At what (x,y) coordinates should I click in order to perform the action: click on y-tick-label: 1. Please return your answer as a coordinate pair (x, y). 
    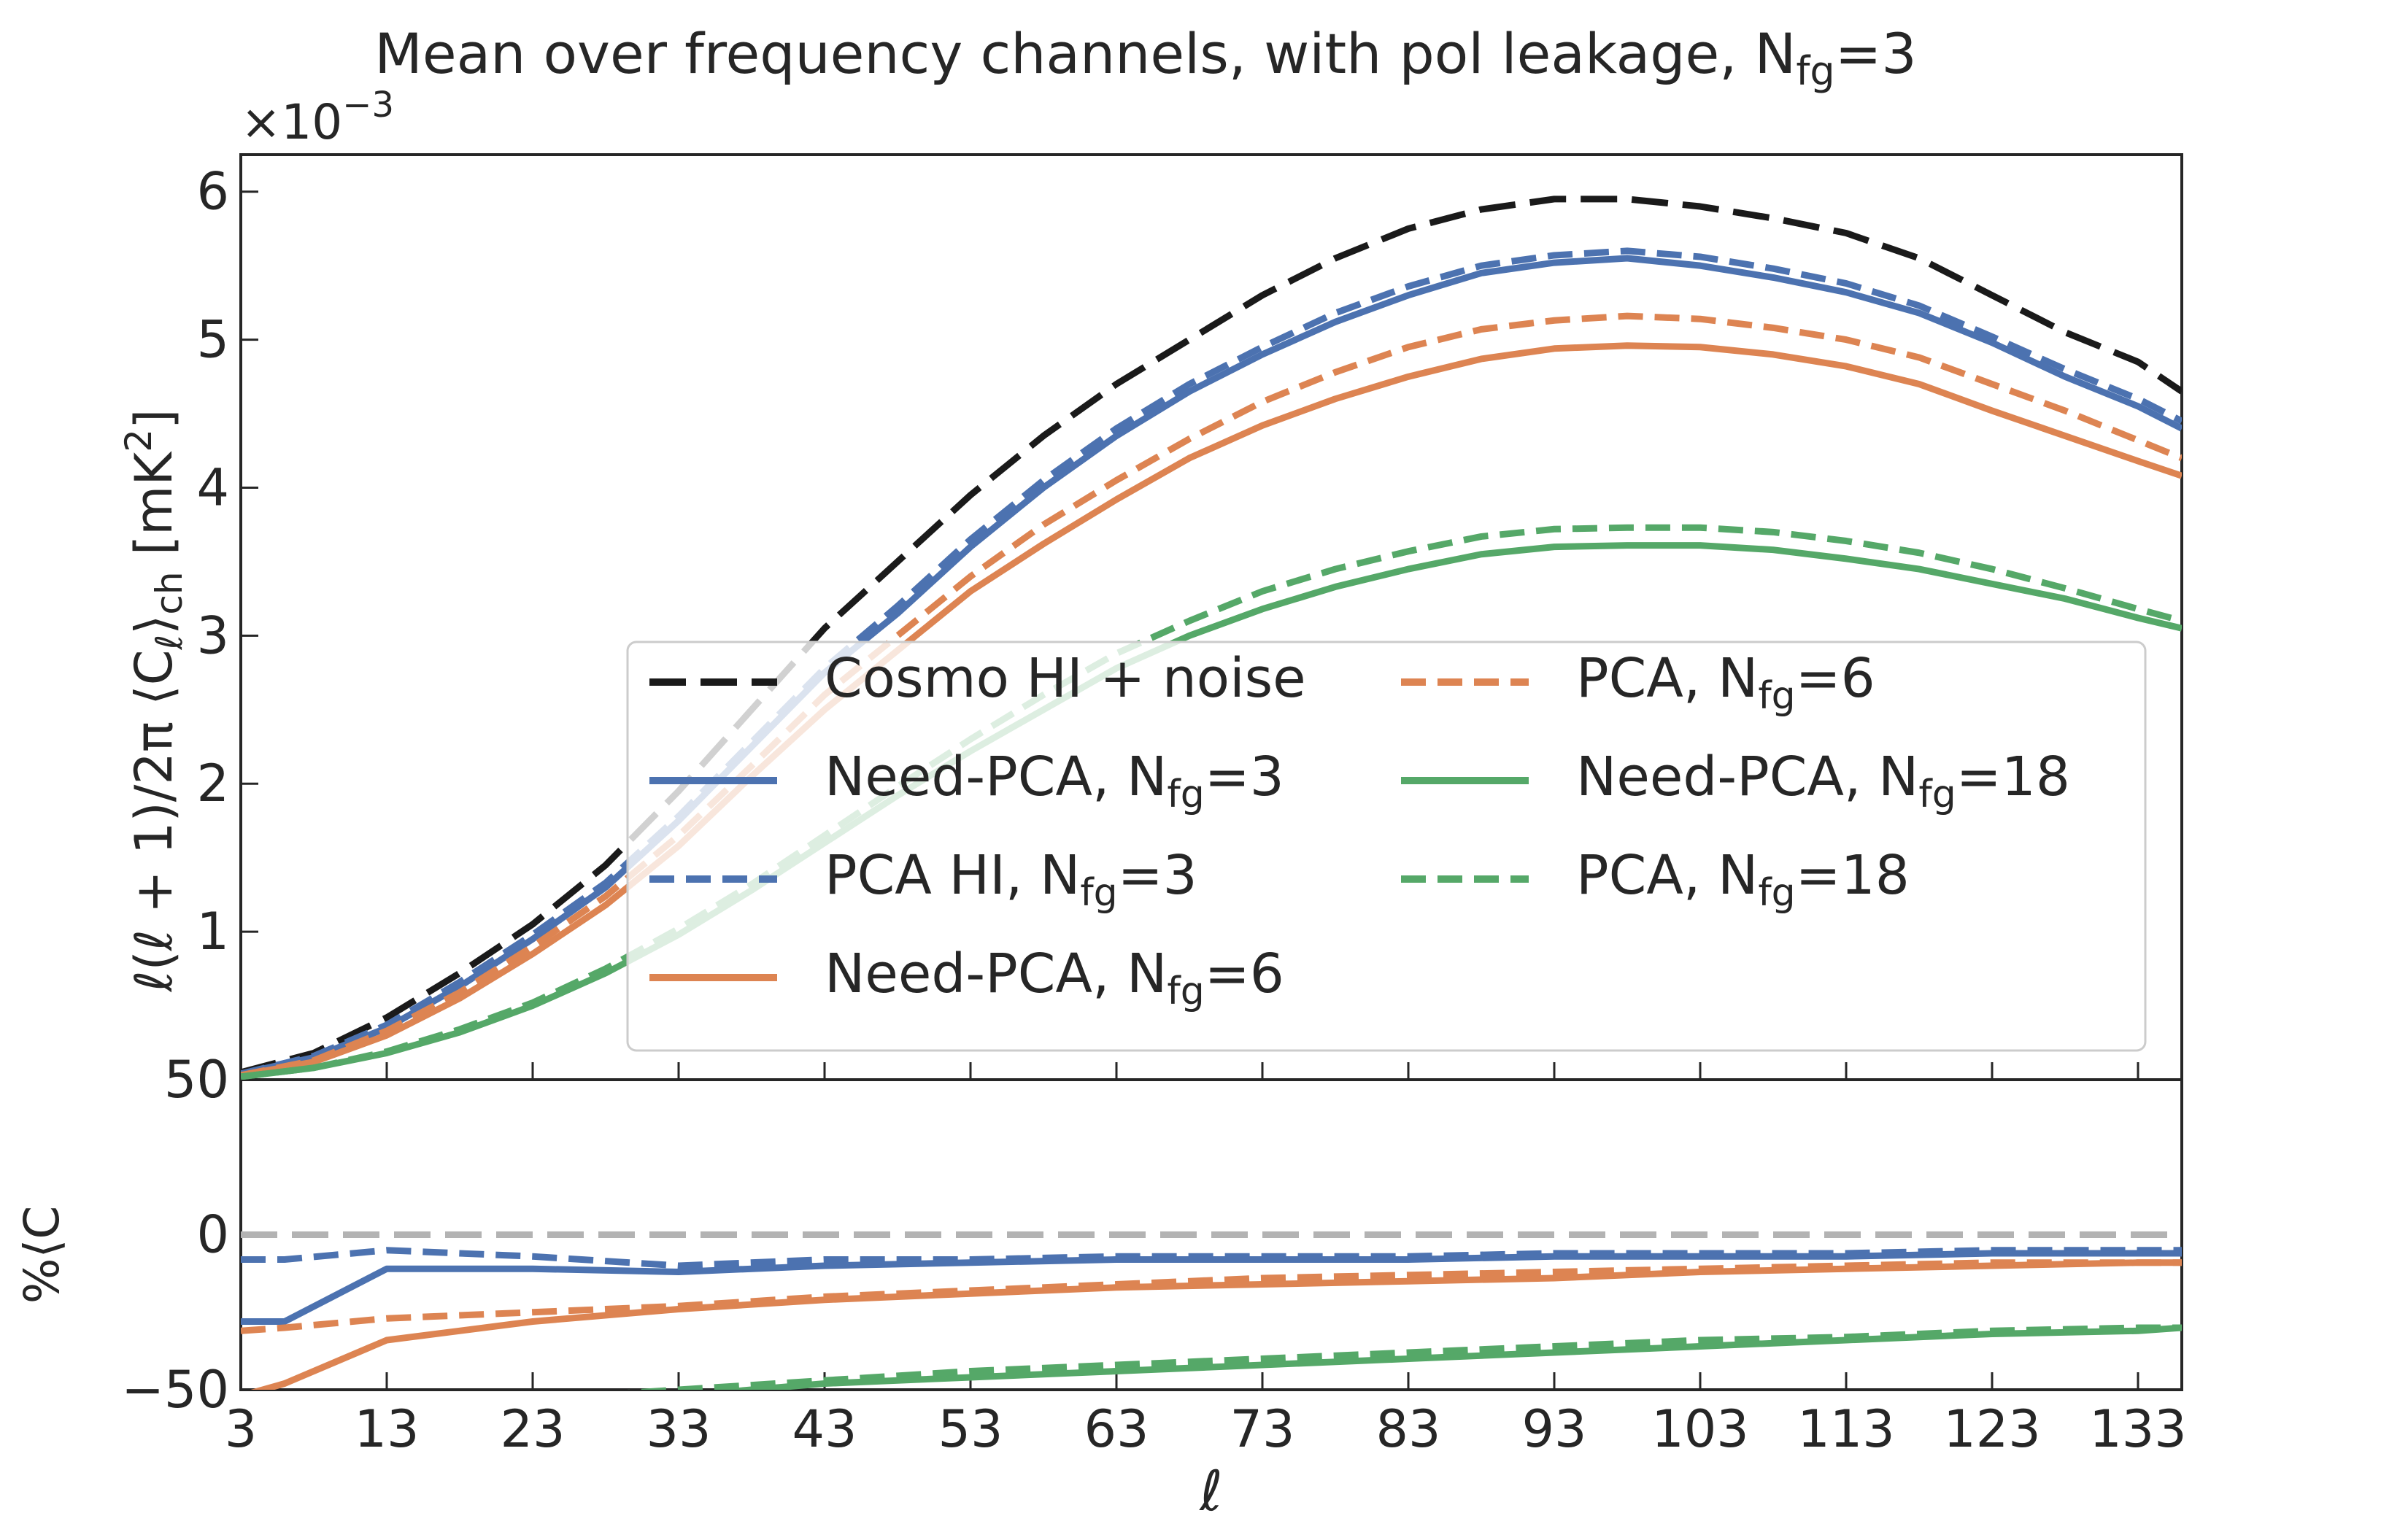
    Looking at the image, I should click on (213, 932).